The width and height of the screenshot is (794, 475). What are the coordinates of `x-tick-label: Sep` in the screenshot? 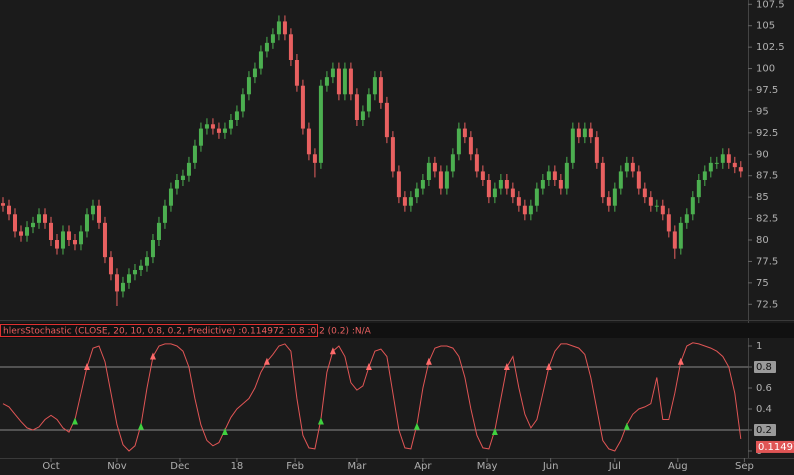 It's located at (744, 466).